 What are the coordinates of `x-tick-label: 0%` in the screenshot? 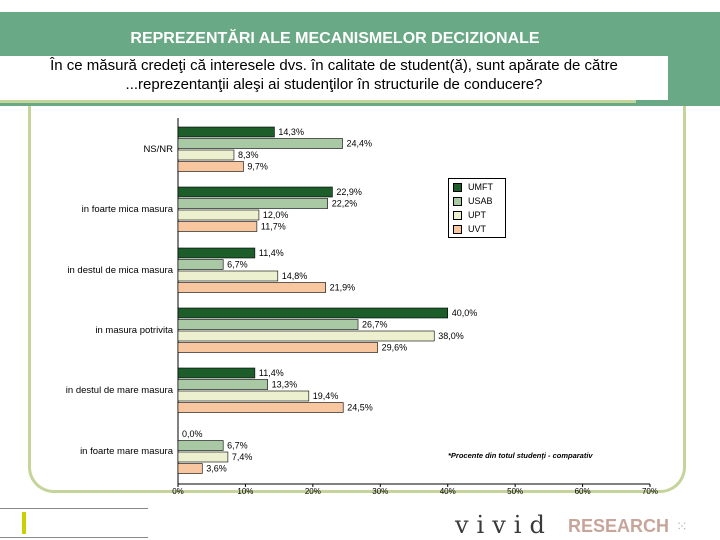 It's located at (178, 491).